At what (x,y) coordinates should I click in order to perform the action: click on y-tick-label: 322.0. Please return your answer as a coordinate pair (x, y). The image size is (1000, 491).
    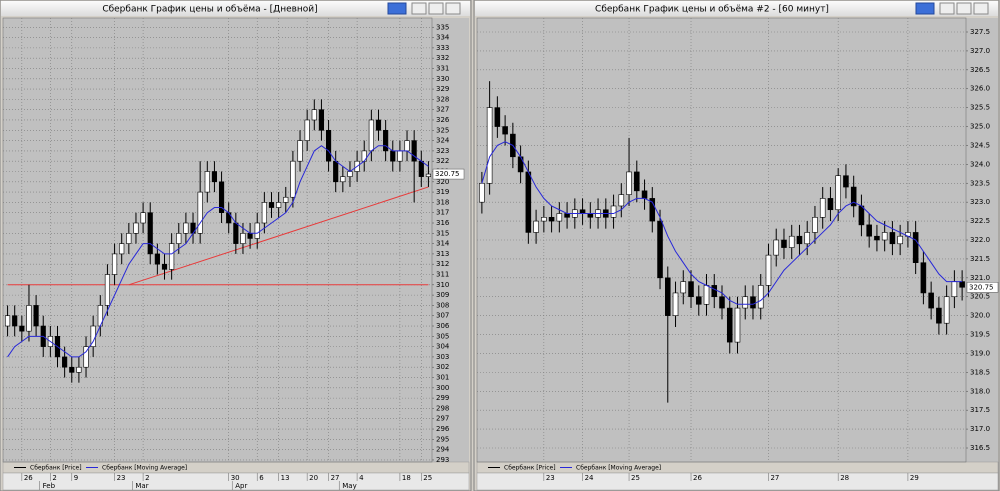
    Looking at the image, I should click on (980, 240).